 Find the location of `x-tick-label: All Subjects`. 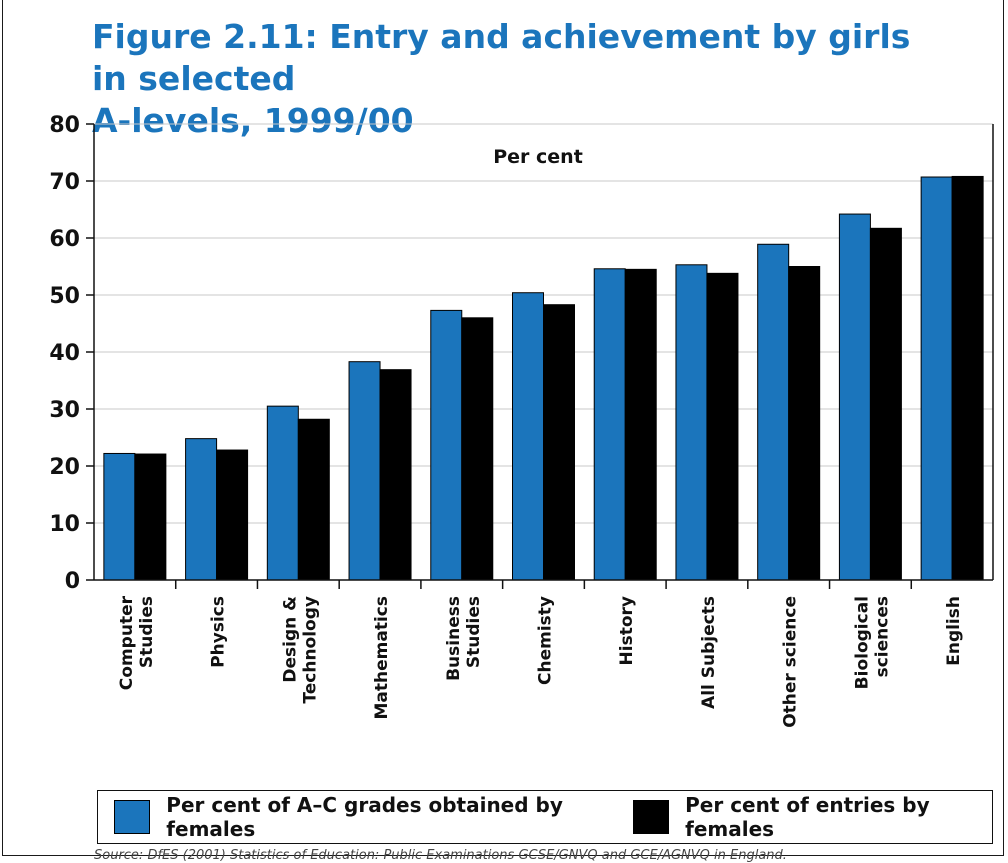

x-tick-label: All Subjects is located at coordinates (709, 652).